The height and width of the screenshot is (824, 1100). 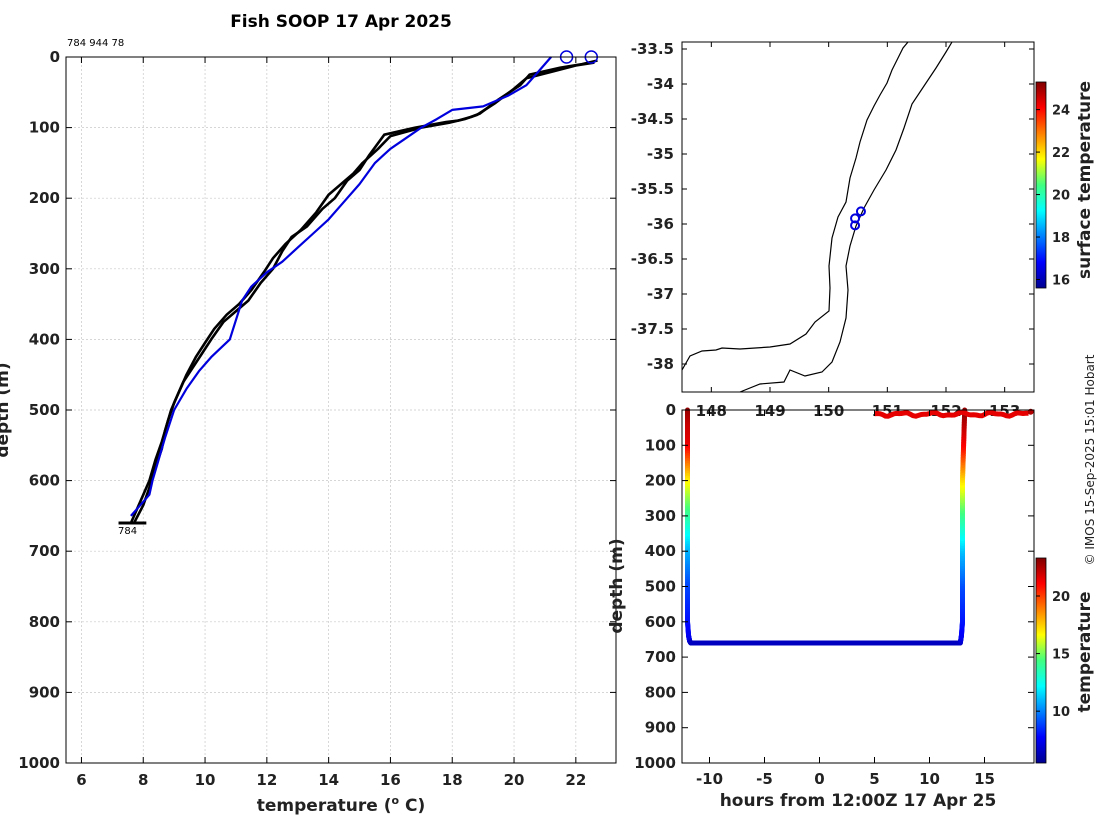 I want to click on map-y-tick-label: -36.5, so click(x=652, y=259).